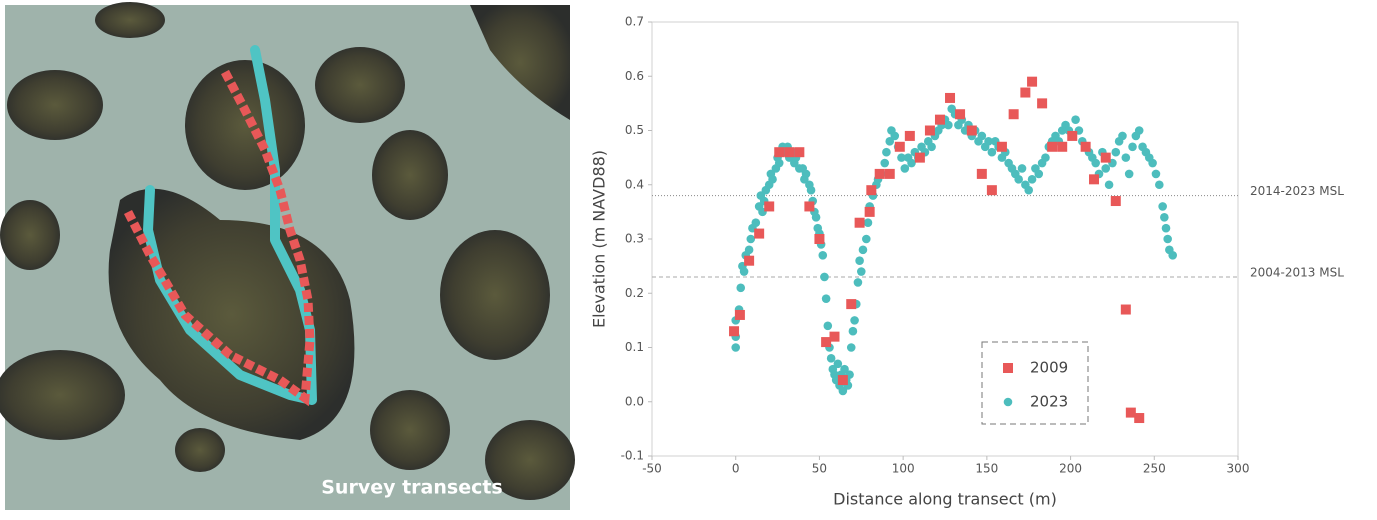 The width and height of the screenshot is (1377, 520). I want to click on y-tick-label: -0.1, so click(632, 456).